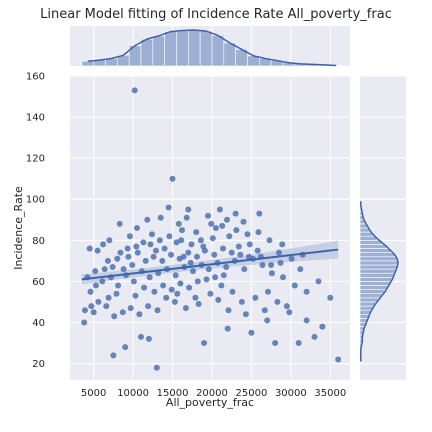 This screenshot has width=432, height=432. Describe the element at coordinates (133, 393) in the screenshot. I see `x-tick-label: 10000` at that location.